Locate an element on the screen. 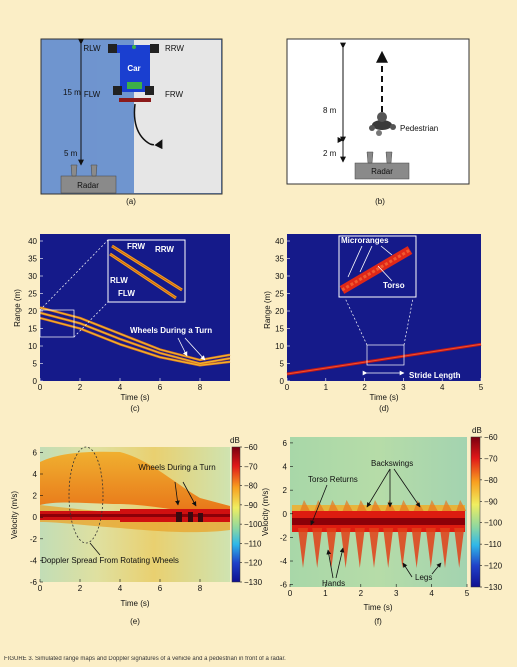  caption-c: (c) is located at coordinates (135, 408).